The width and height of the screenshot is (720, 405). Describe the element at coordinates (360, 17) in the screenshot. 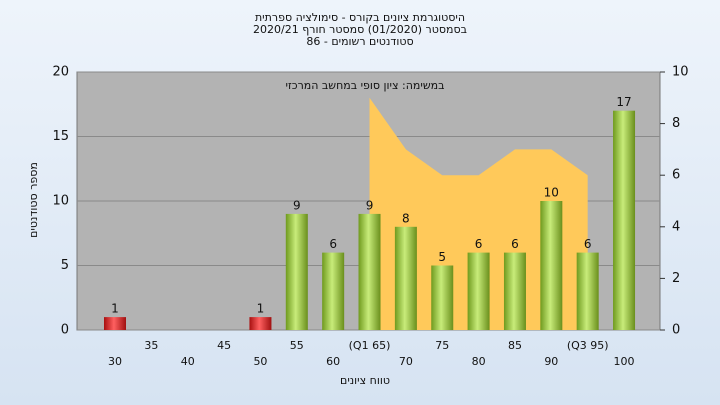

I see `chart-title: היסטוגרמת ציונים בקורס - סימולציה ספרתית` at that location.